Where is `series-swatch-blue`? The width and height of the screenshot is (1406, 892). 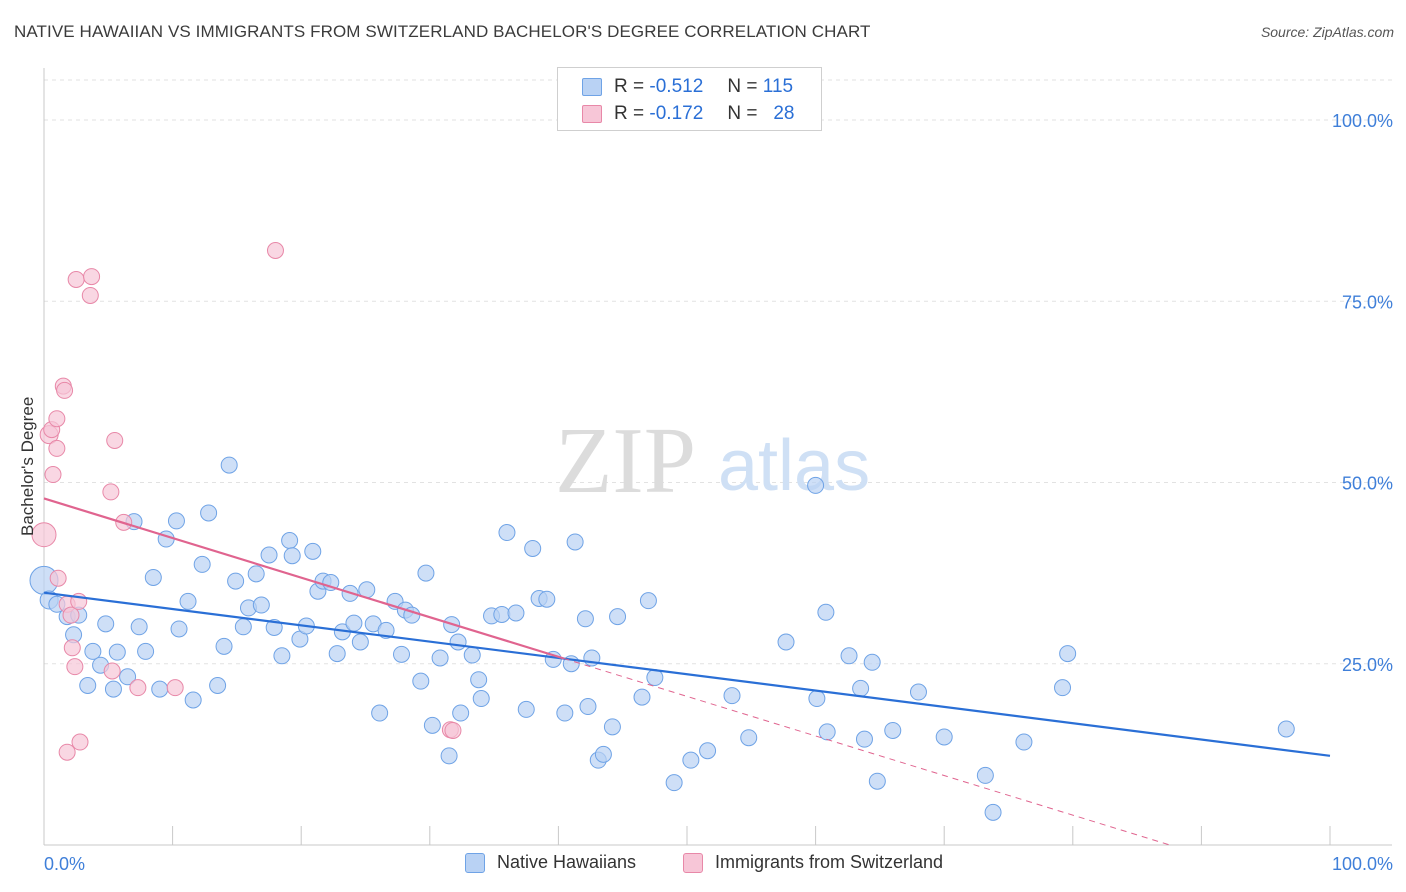
series-swatch-blue is located at coordinates (475, 862).